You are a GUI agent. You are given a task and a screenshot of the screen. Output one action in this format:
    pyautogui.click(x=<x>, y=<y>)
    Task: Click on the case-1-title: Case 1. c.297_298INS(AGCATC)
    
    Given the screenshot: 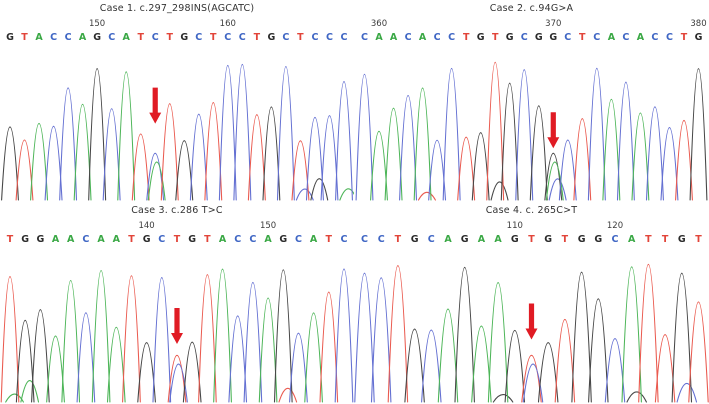 What is the action you would take?
    pyautogui.click(x=177, y=8)
    